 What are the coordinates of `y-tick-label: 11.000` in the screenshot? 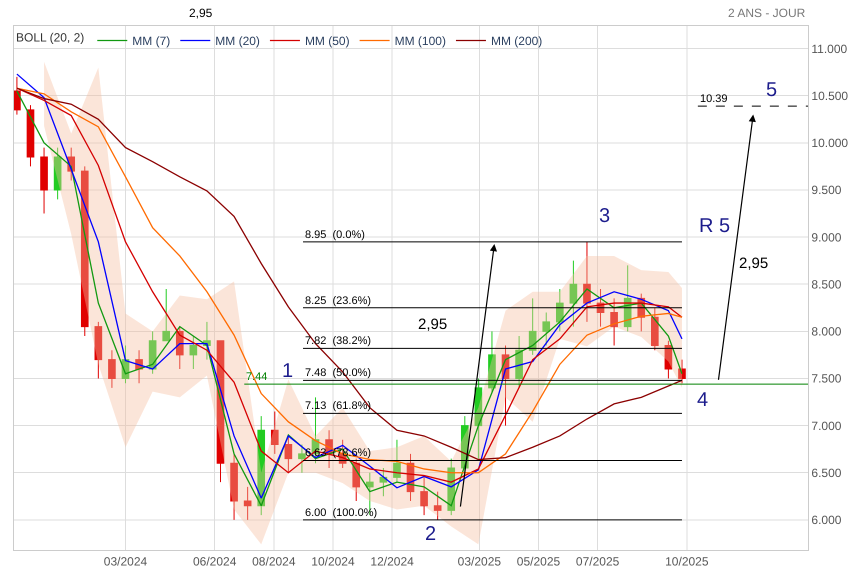 It's located at (829, 49).